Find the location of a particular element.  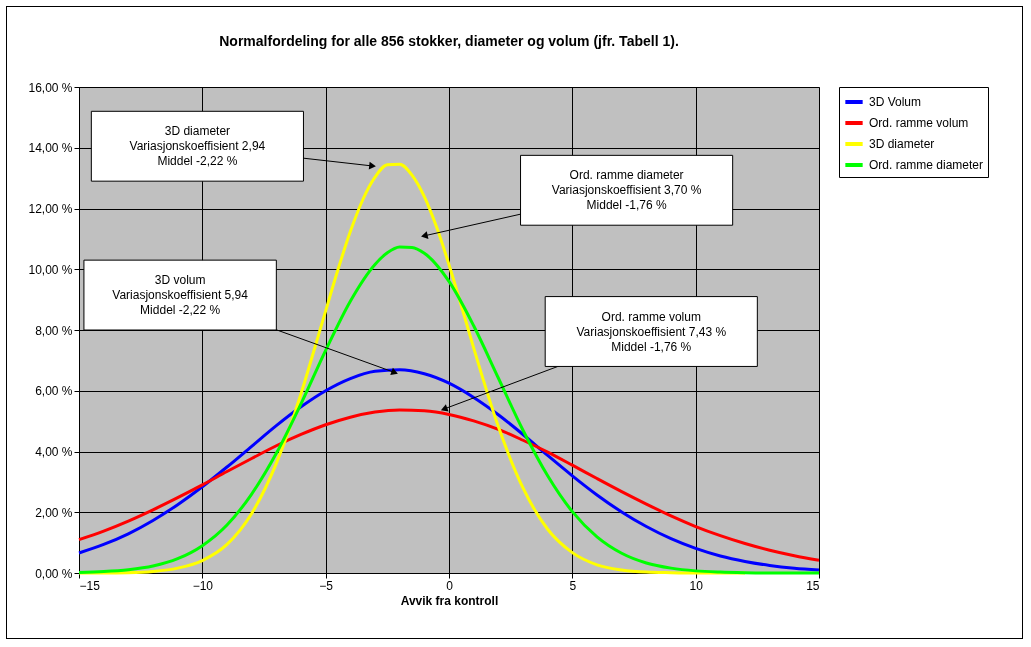

y-tick-label: 2,00 % is located at coordinates (54, 512).